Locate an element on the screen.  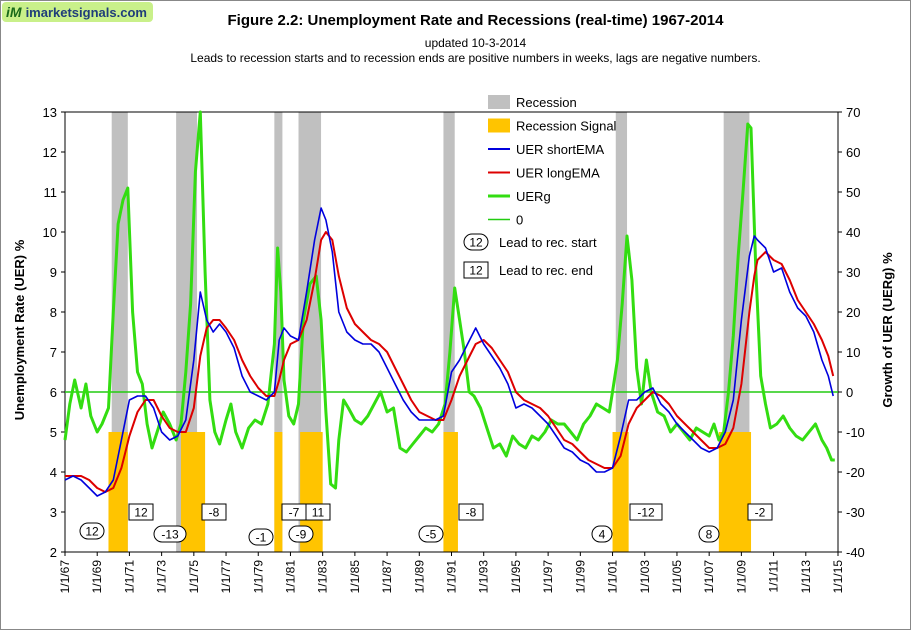
lead-start-legend-label: Lead to rec. start is located at coordinates (548, 242).